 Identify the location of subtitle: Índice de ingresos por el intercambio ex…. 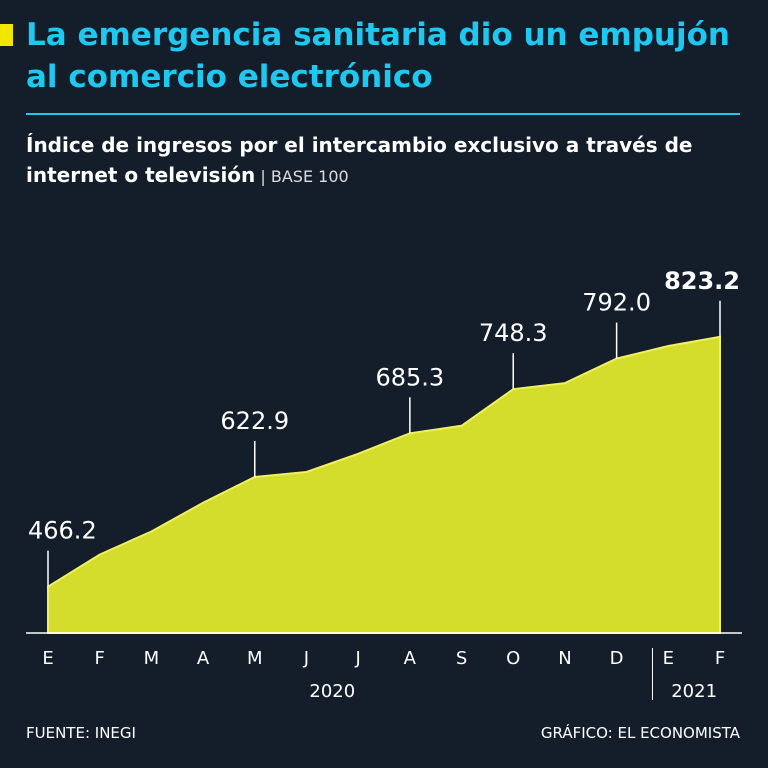
(391, 161).